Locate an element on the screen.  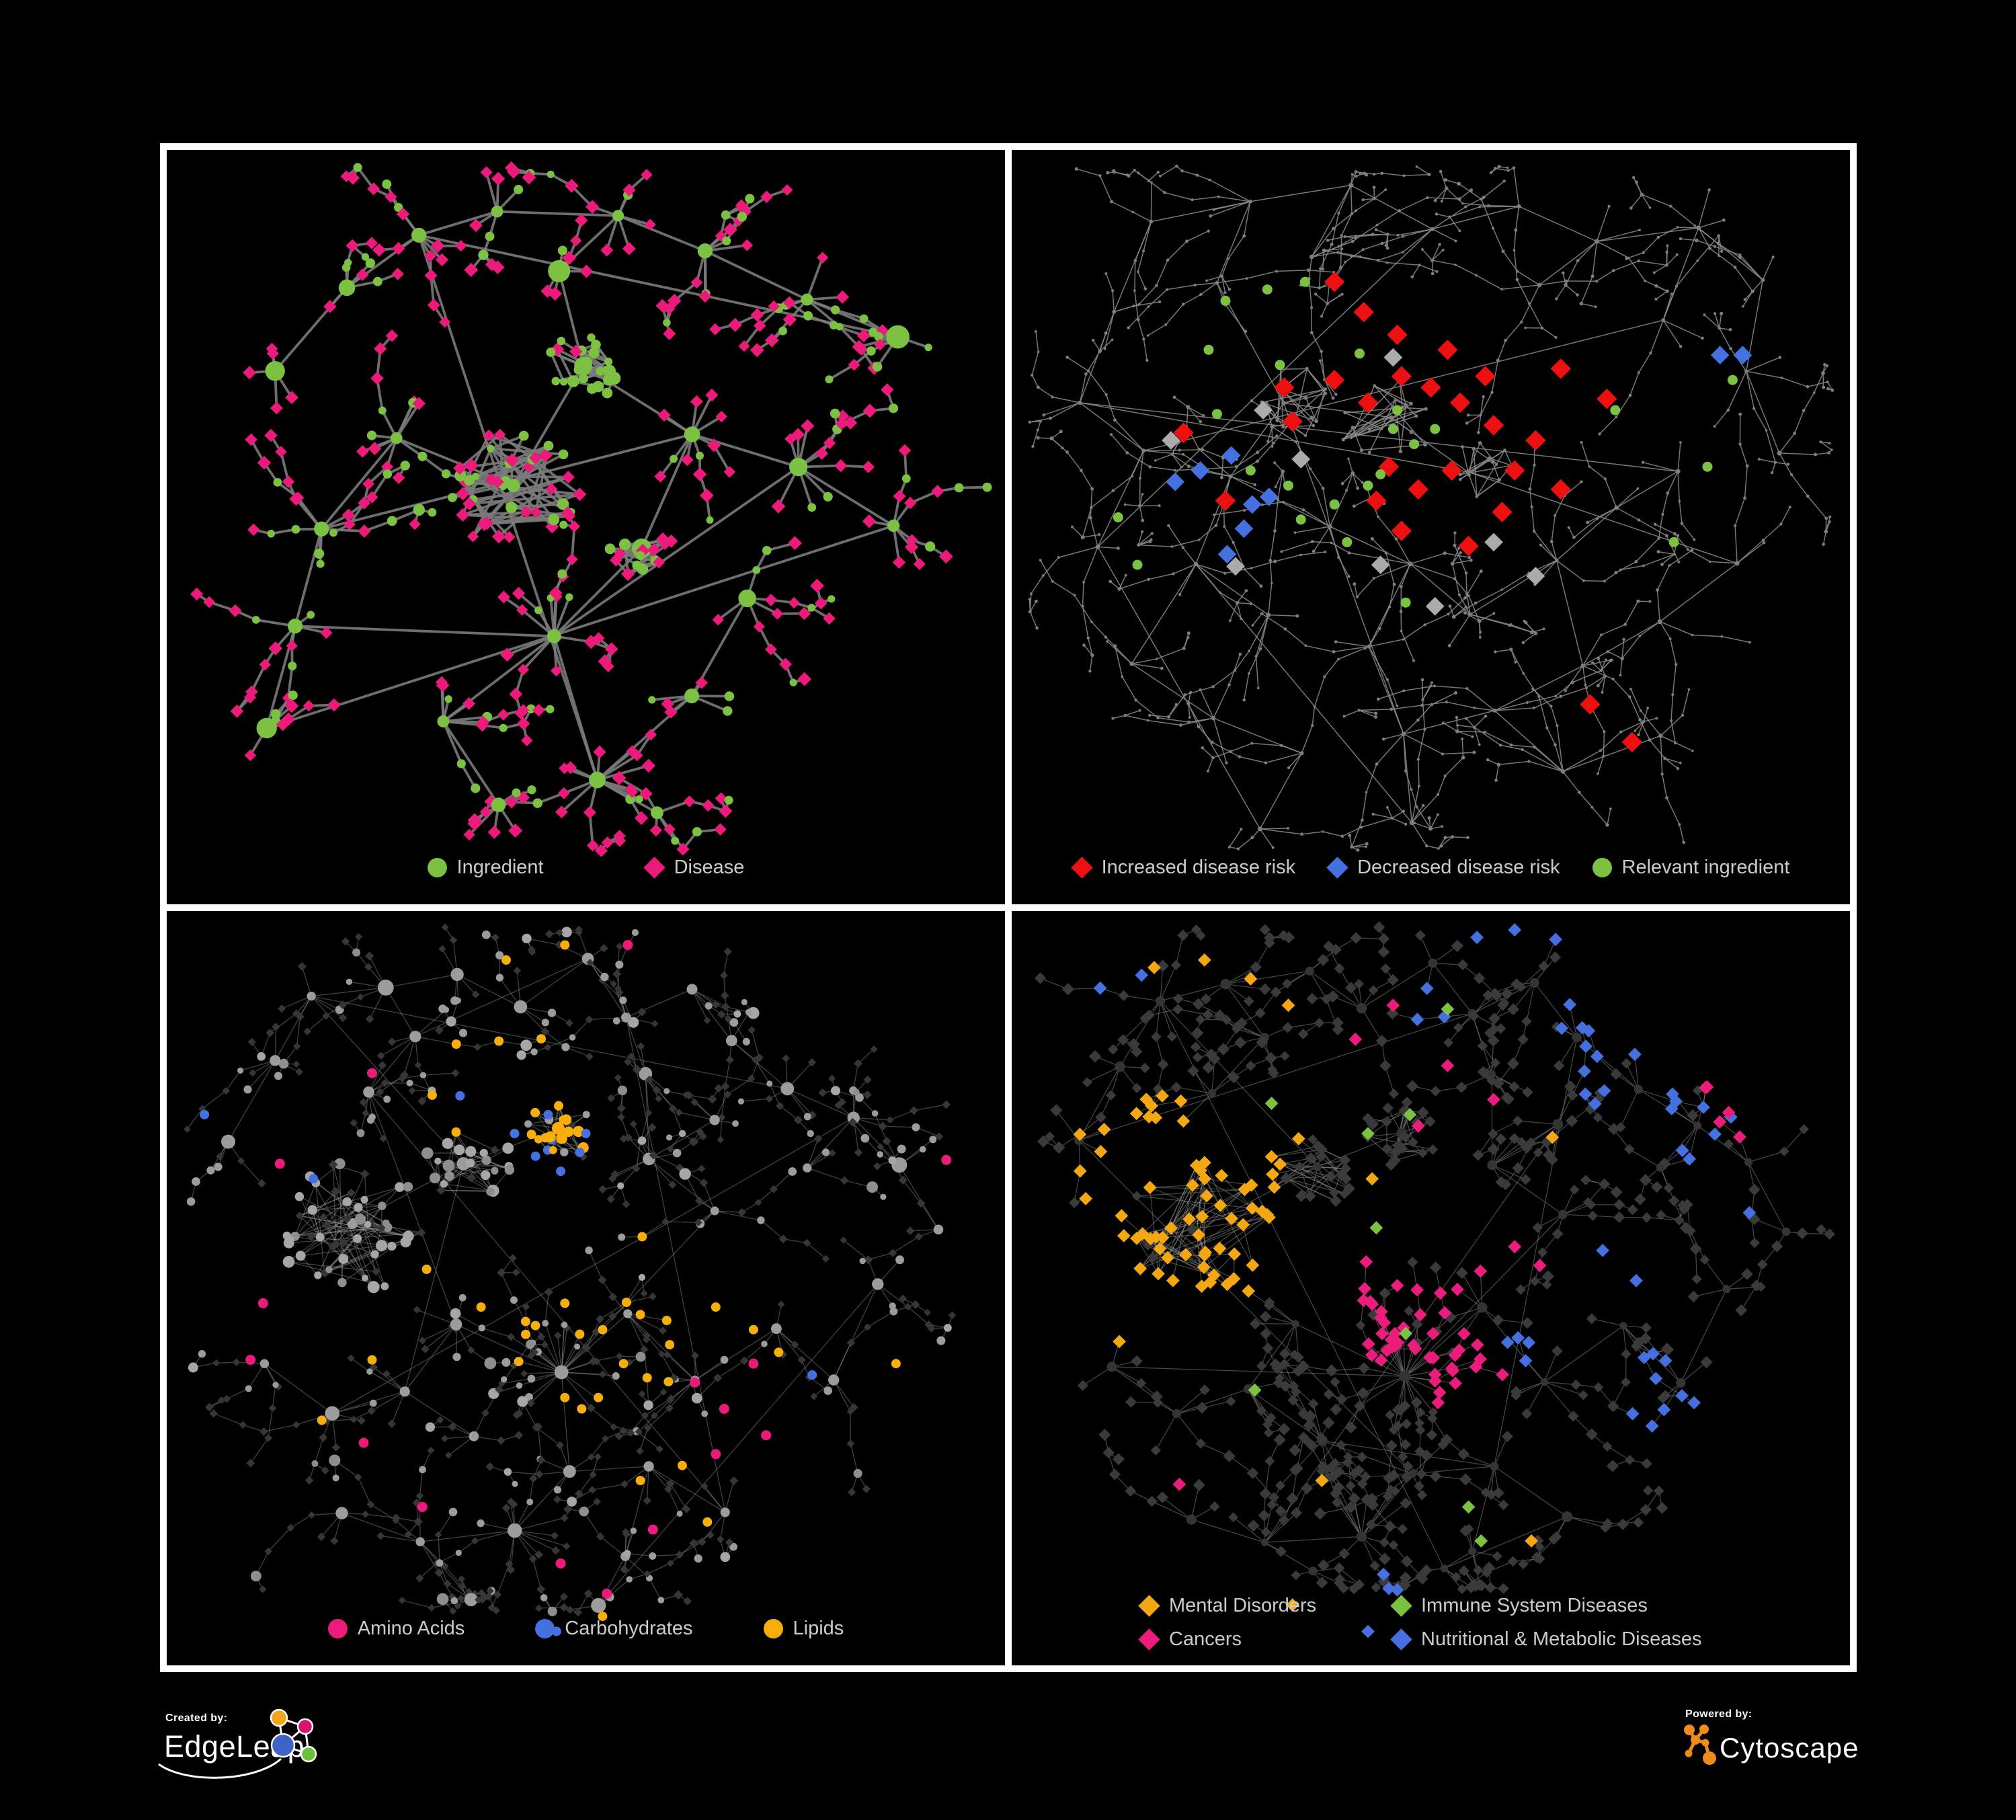
legend-nutrient-classes: Amino Acids Carbohydrates Lipids is located at coordinates (586, 1629).